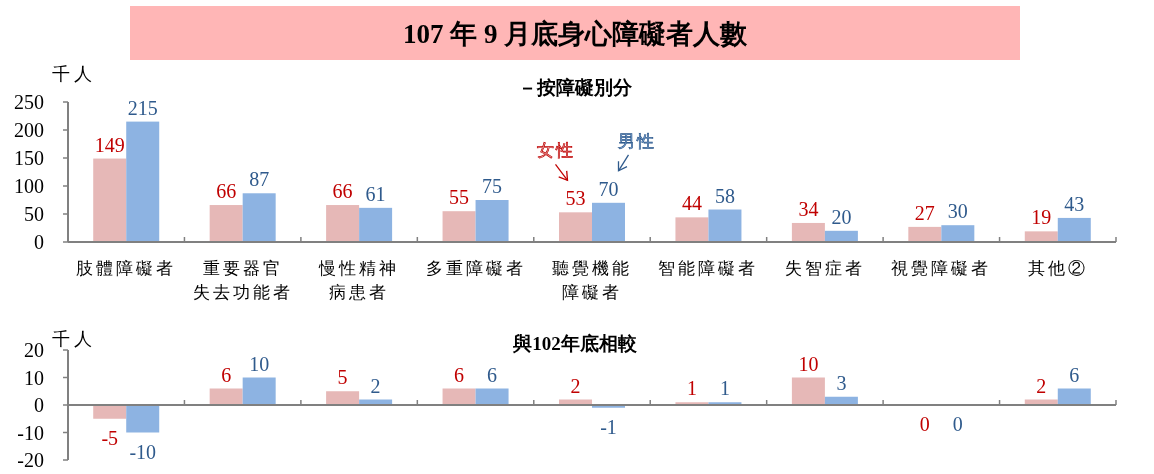 The width and height of the screenshot is (1154, 474). What do you see at coordinates (375, 193) in the screenshot?
I see `data-label: 61` at bounding box center [375, 193].